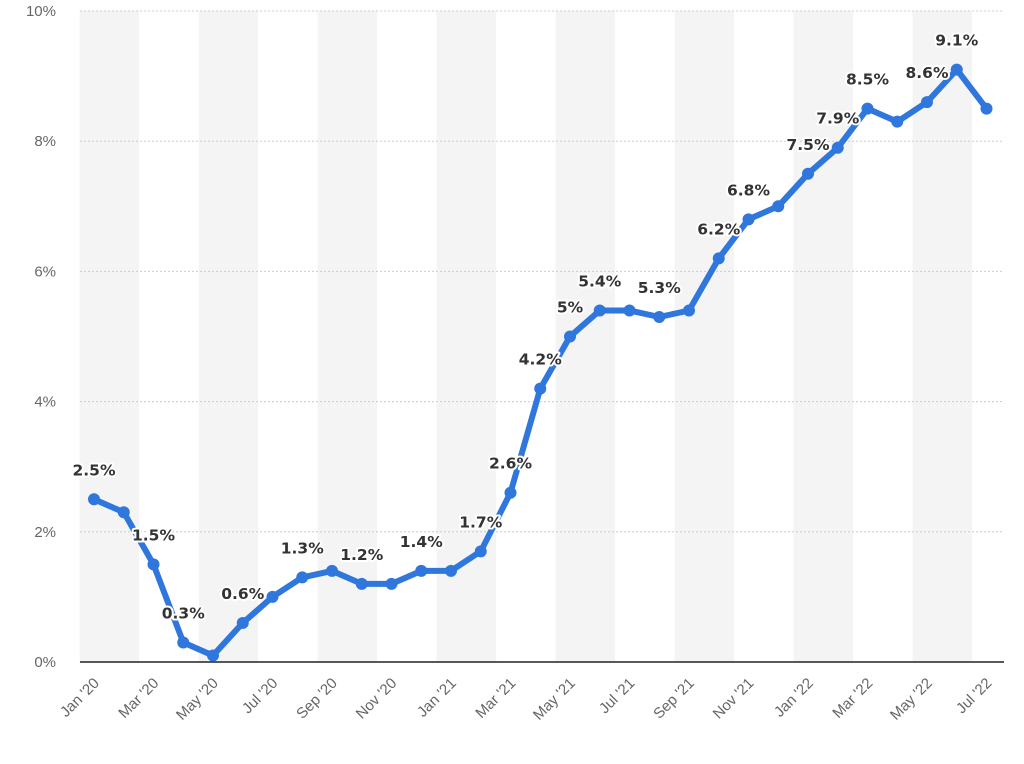  I want to click on data-label: 6.2%, so click(718, 229).